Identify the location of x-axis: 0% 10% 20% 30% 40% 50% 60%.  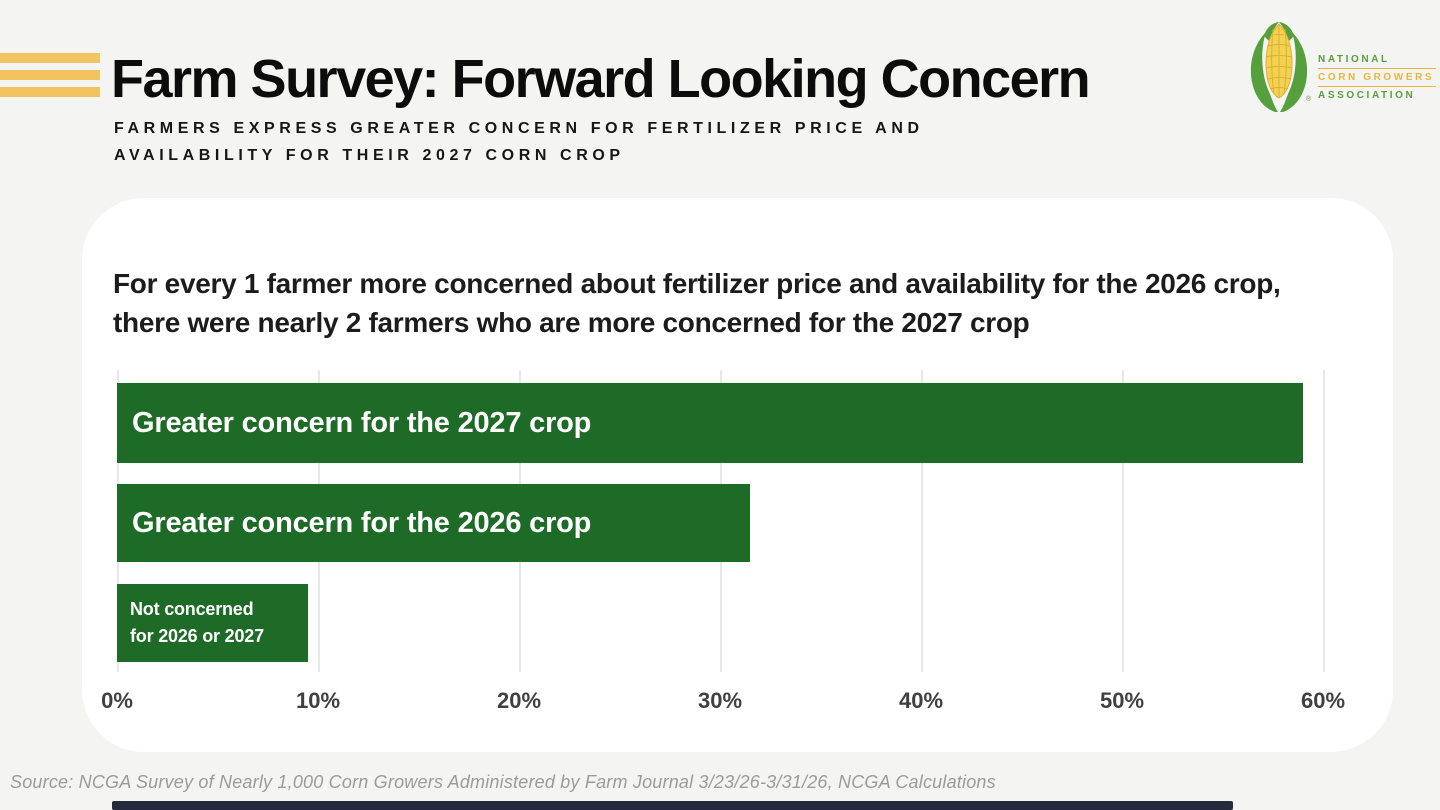
(736, 703).